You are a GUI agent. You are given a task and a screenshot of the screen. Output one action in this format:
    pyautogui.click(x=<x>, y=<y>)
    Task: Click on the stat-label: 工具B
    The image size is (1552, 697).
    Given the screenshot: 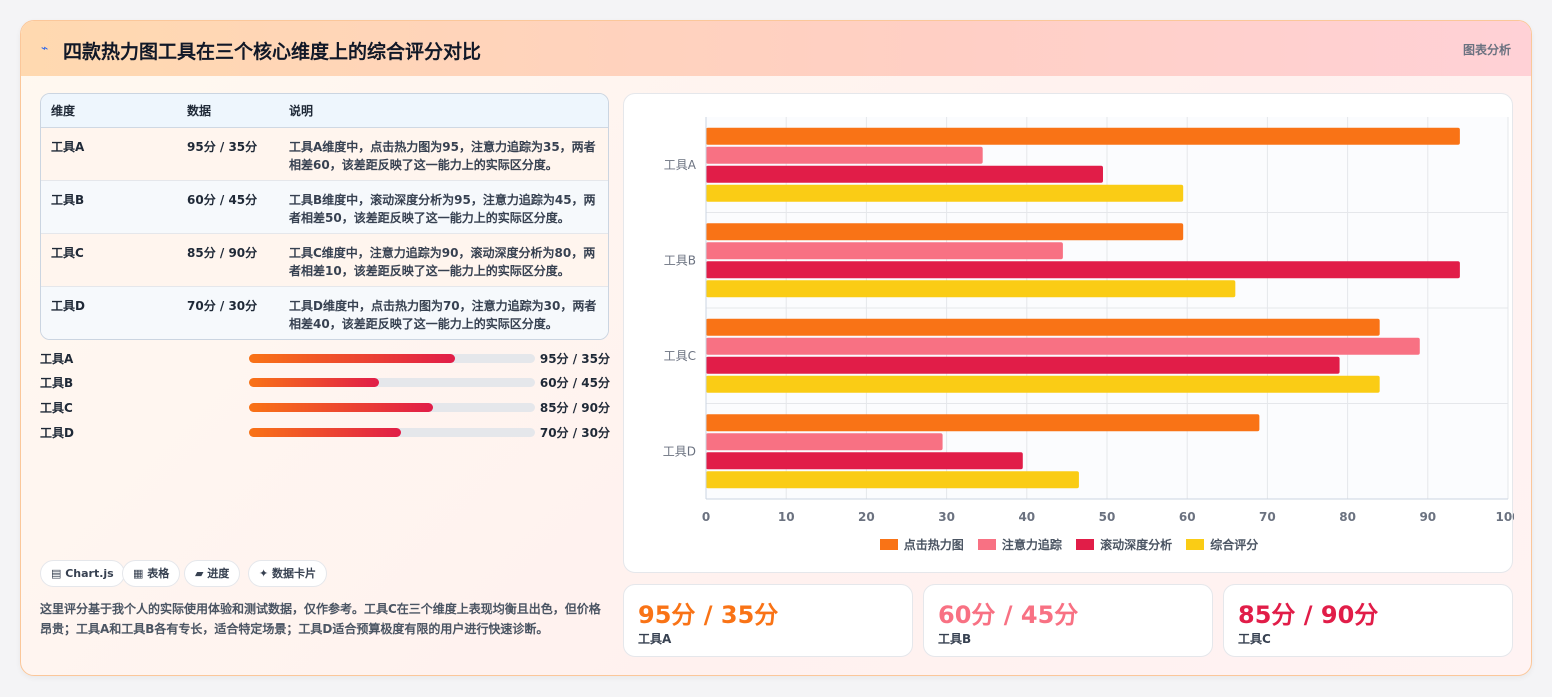 What is the action you would take?
    pyautogui.click(x=955, y=639)
    